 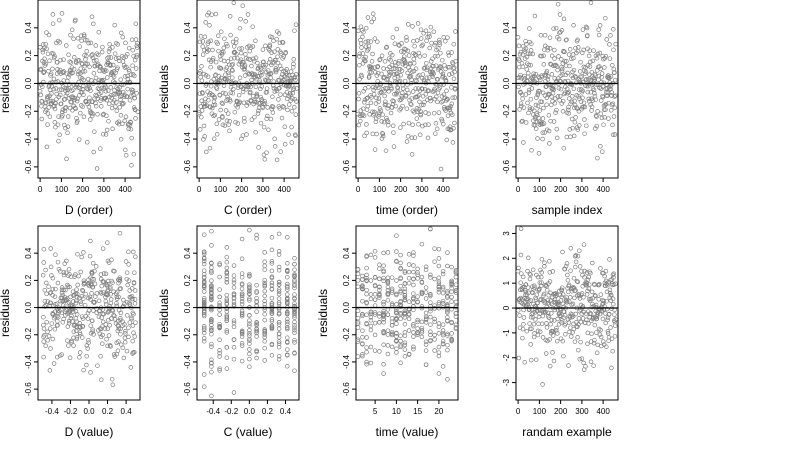 What do you see at coordinates (506, 233) in the screenshot?
I see `y-tick-label: 3` at bounding box center [506, 233].